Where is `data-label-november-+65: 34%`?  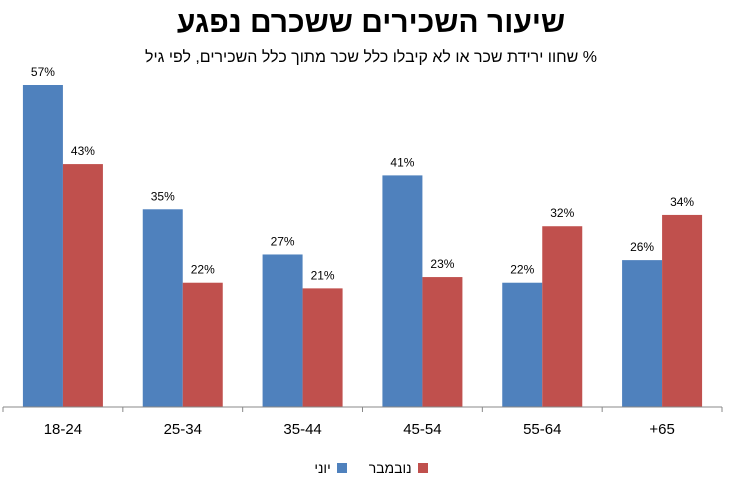
data-label-november-+65: 34% is located at coordinates (682, 202).